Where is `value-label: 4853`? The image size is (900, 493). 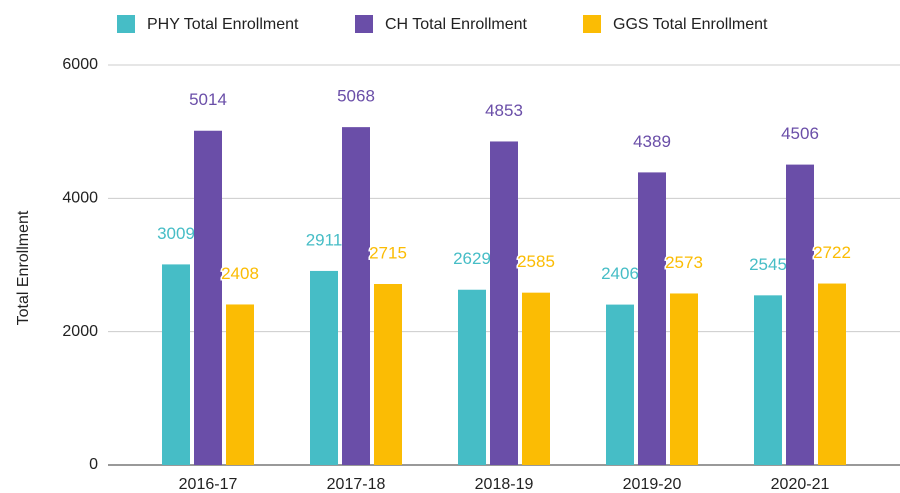 value-label: 4853 is located at coordinates (504, 110).